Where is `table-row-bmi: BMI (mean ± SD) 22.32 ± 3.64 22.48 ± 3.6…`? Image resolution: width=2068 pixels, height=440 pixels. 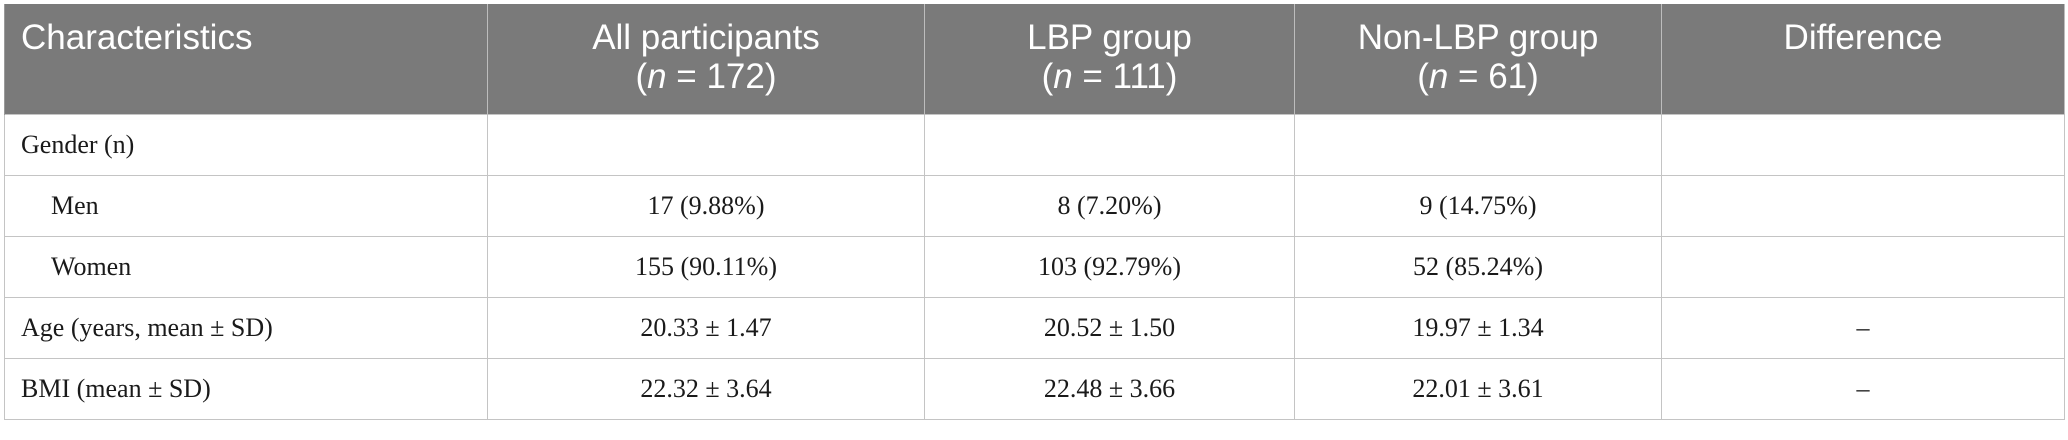 table-row-bmi: BMI (mean ± SD) 22.32 ± 3.64 22.48 ± 3.6… is located at coordinates (1034, 388).